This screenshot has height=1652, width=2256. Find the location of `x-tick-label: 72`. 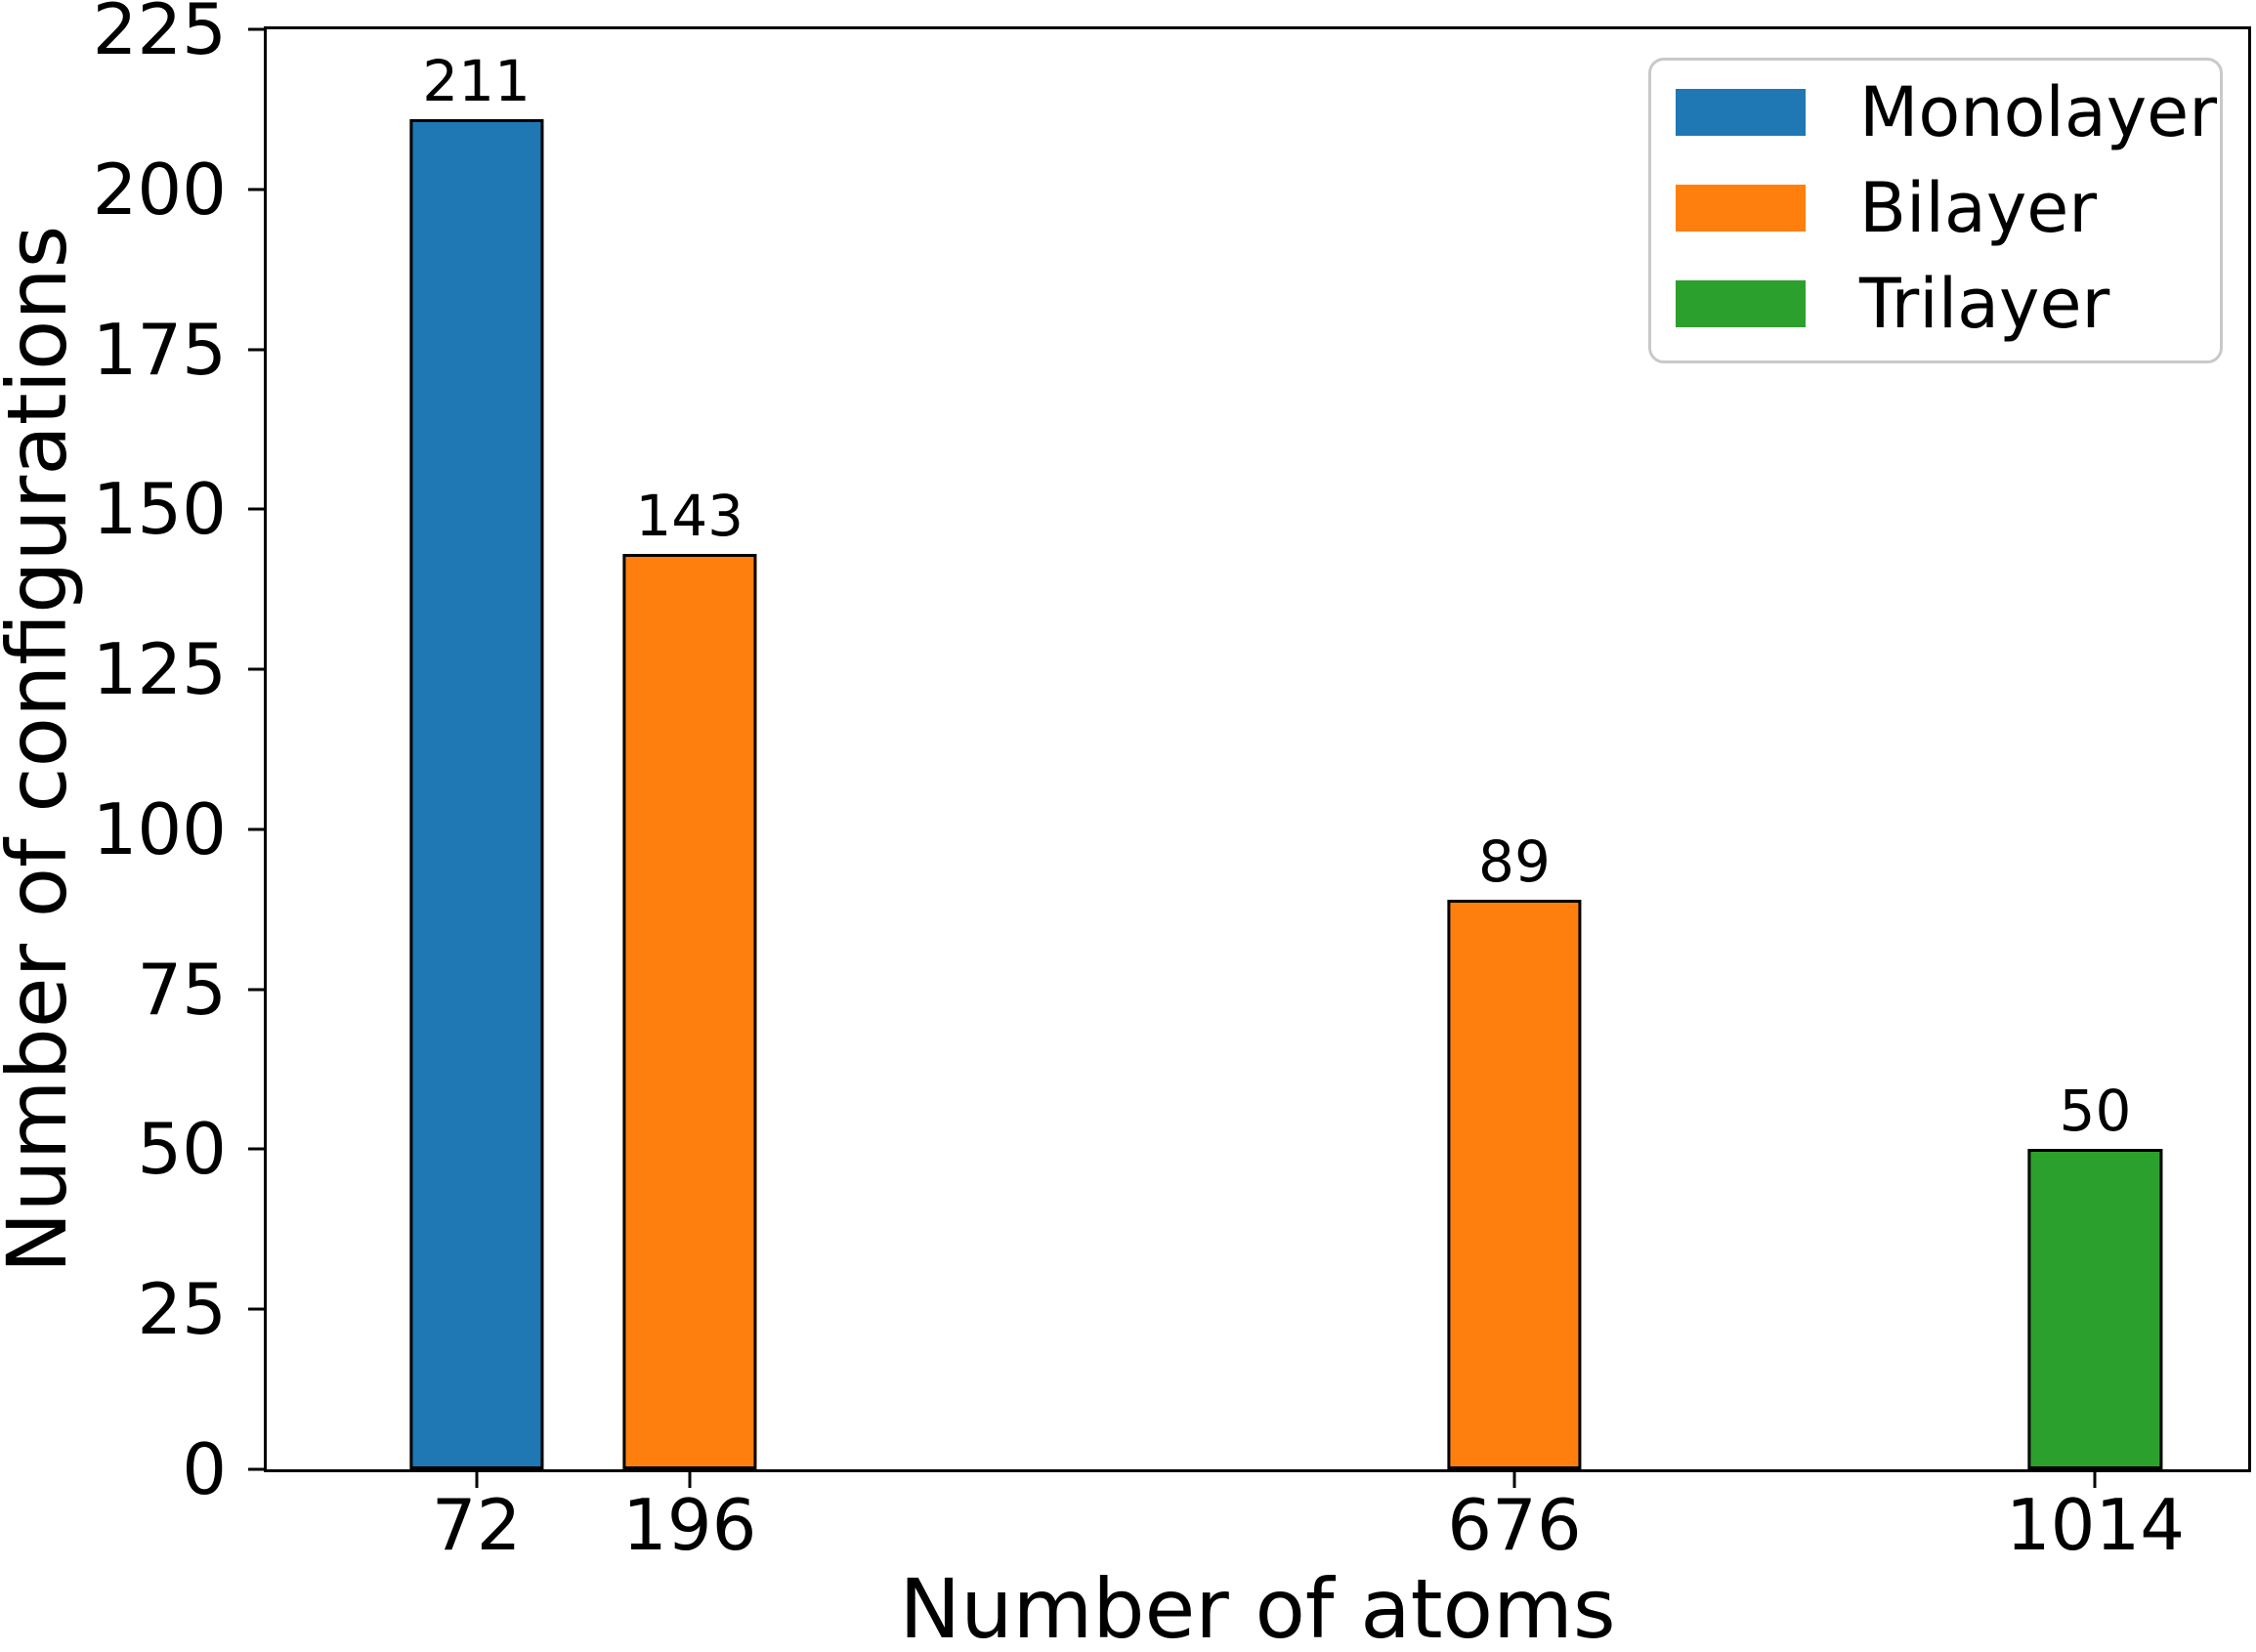

x-tick-label: 72 is located at coordinates (476, 1525).